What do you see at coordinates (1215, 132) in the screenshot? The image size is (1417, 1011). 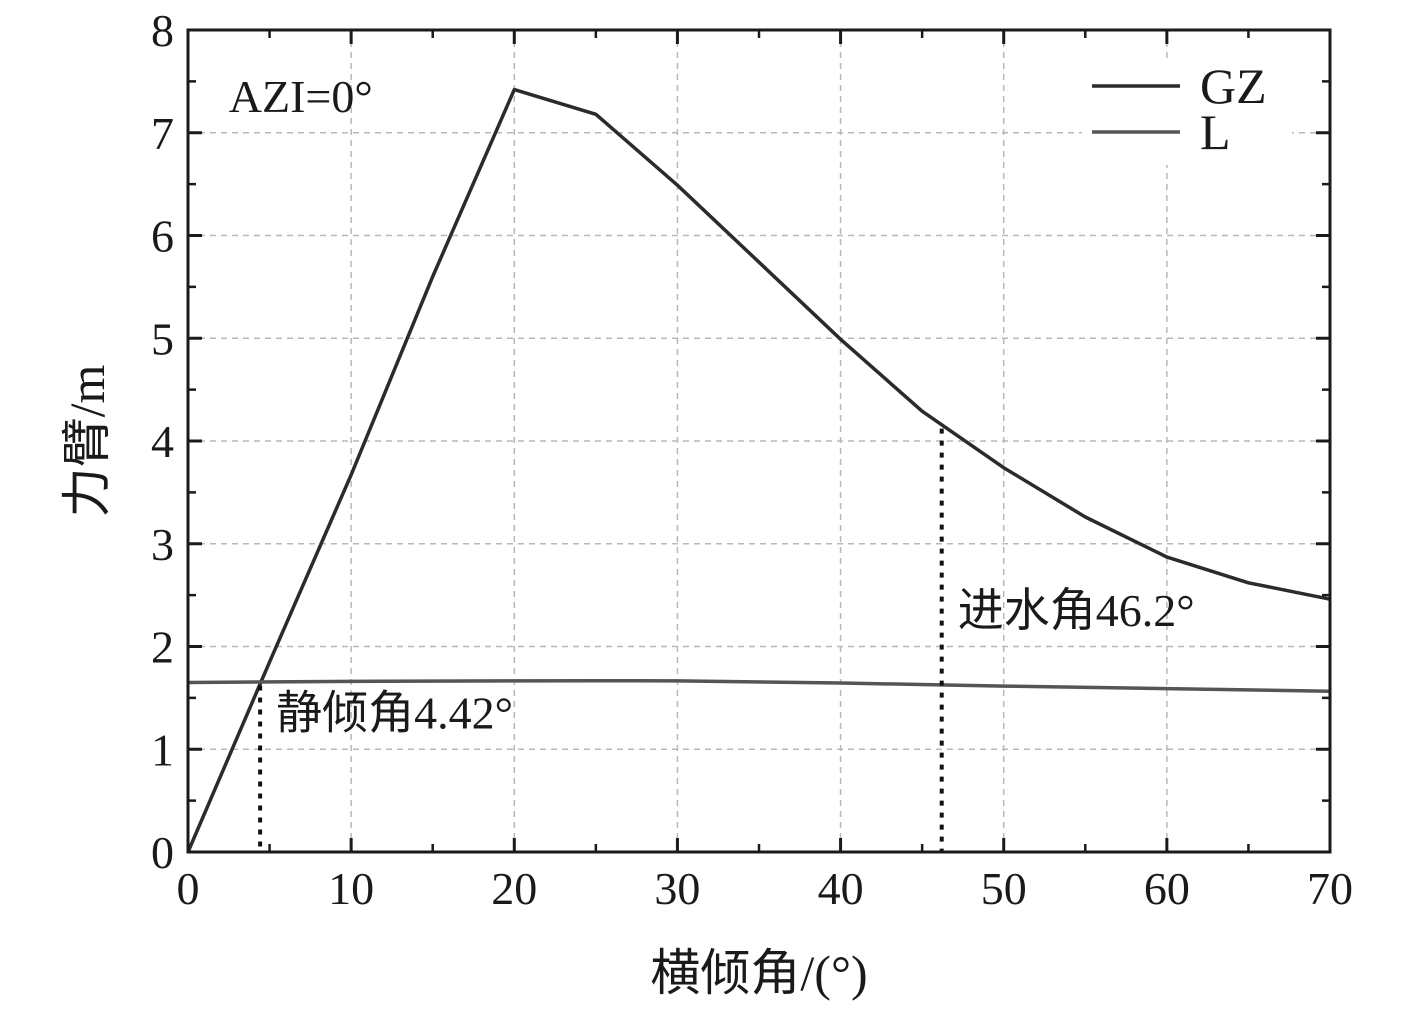 I see `legend-label-l: L` at bounding box center [1215, 132].